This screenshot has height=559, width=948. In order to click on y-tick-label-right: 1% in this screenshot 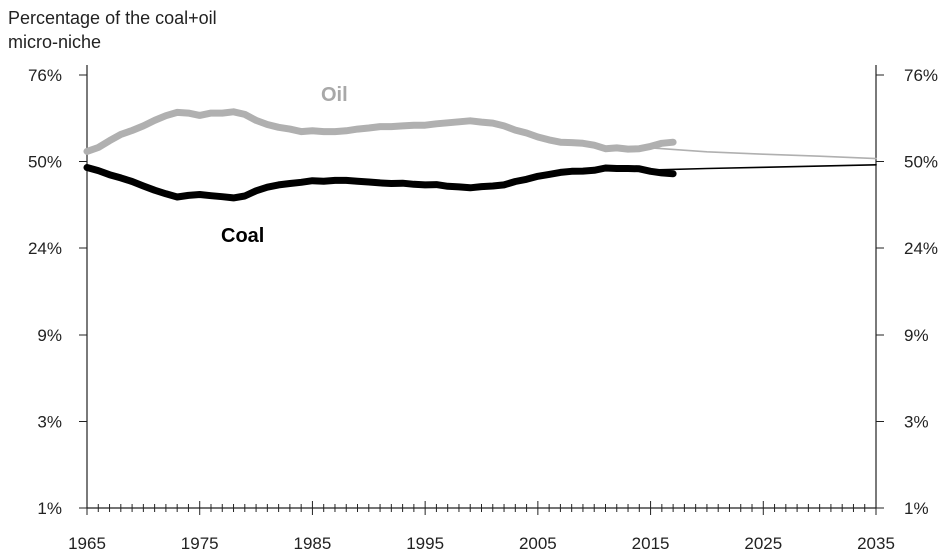, I will do `click(916, 508)`.